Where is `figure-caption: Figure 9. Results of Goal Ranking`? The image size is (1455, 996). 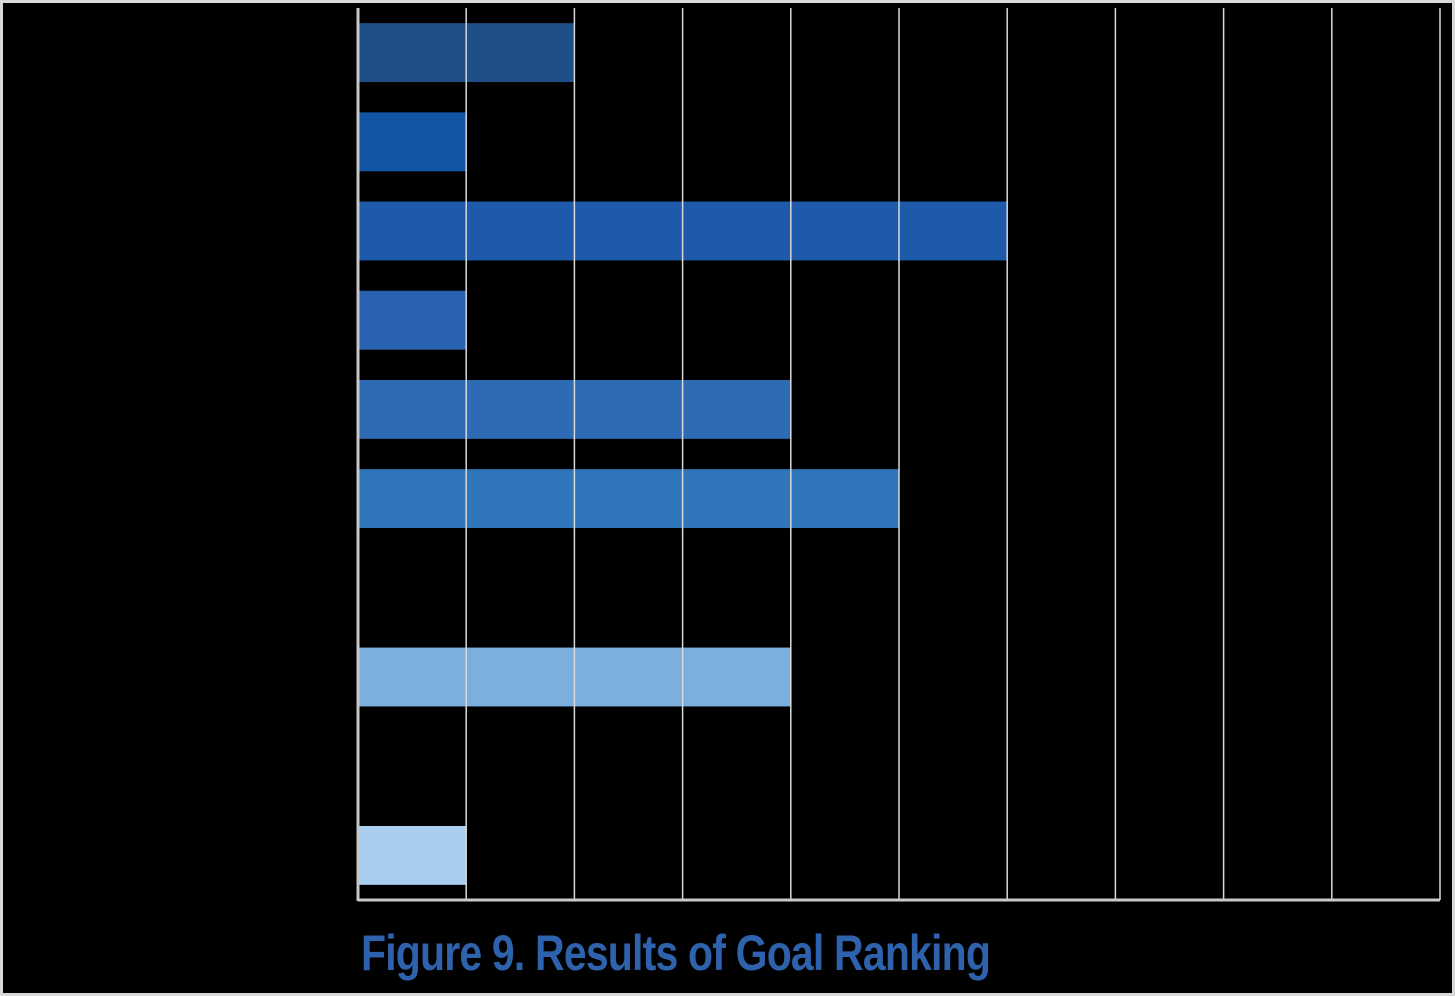
figure-caption: Figure 9. Results of Goal Ranking is located at coordinates (676, 953).